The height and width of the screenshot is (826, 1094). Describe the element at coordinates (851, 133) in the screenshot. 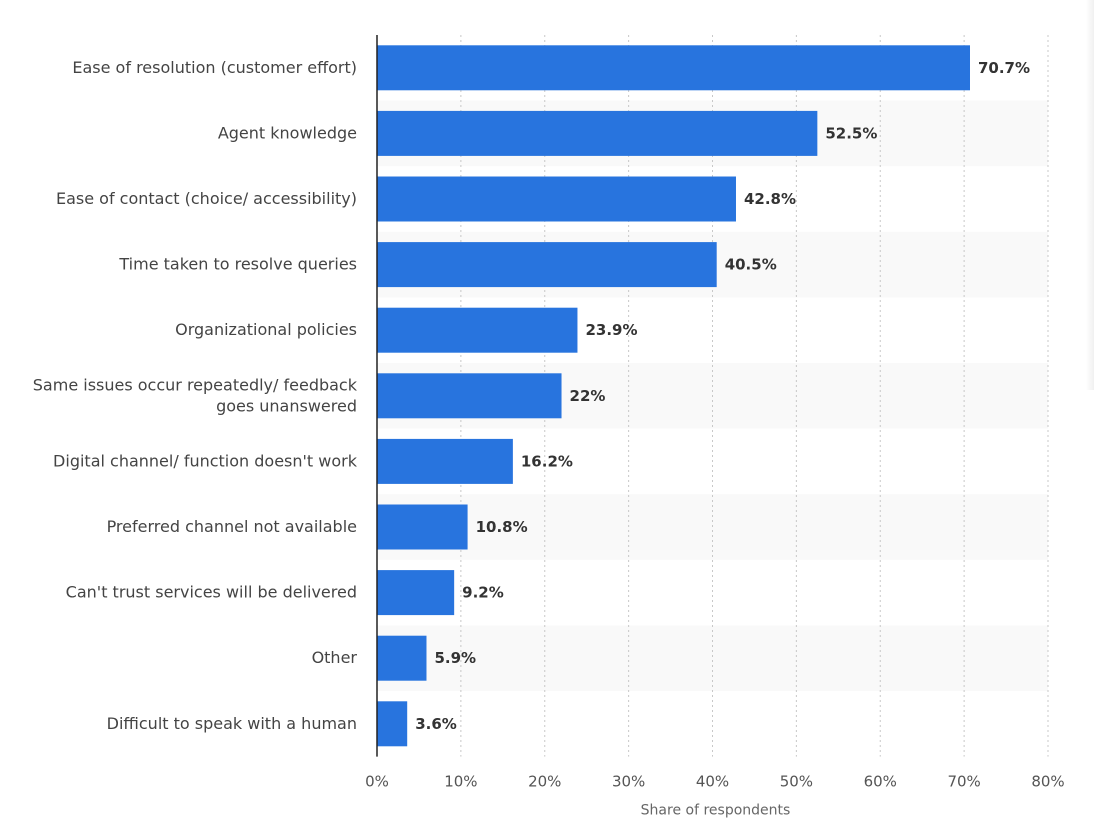

I see `data-label: 52.5%` at that location.